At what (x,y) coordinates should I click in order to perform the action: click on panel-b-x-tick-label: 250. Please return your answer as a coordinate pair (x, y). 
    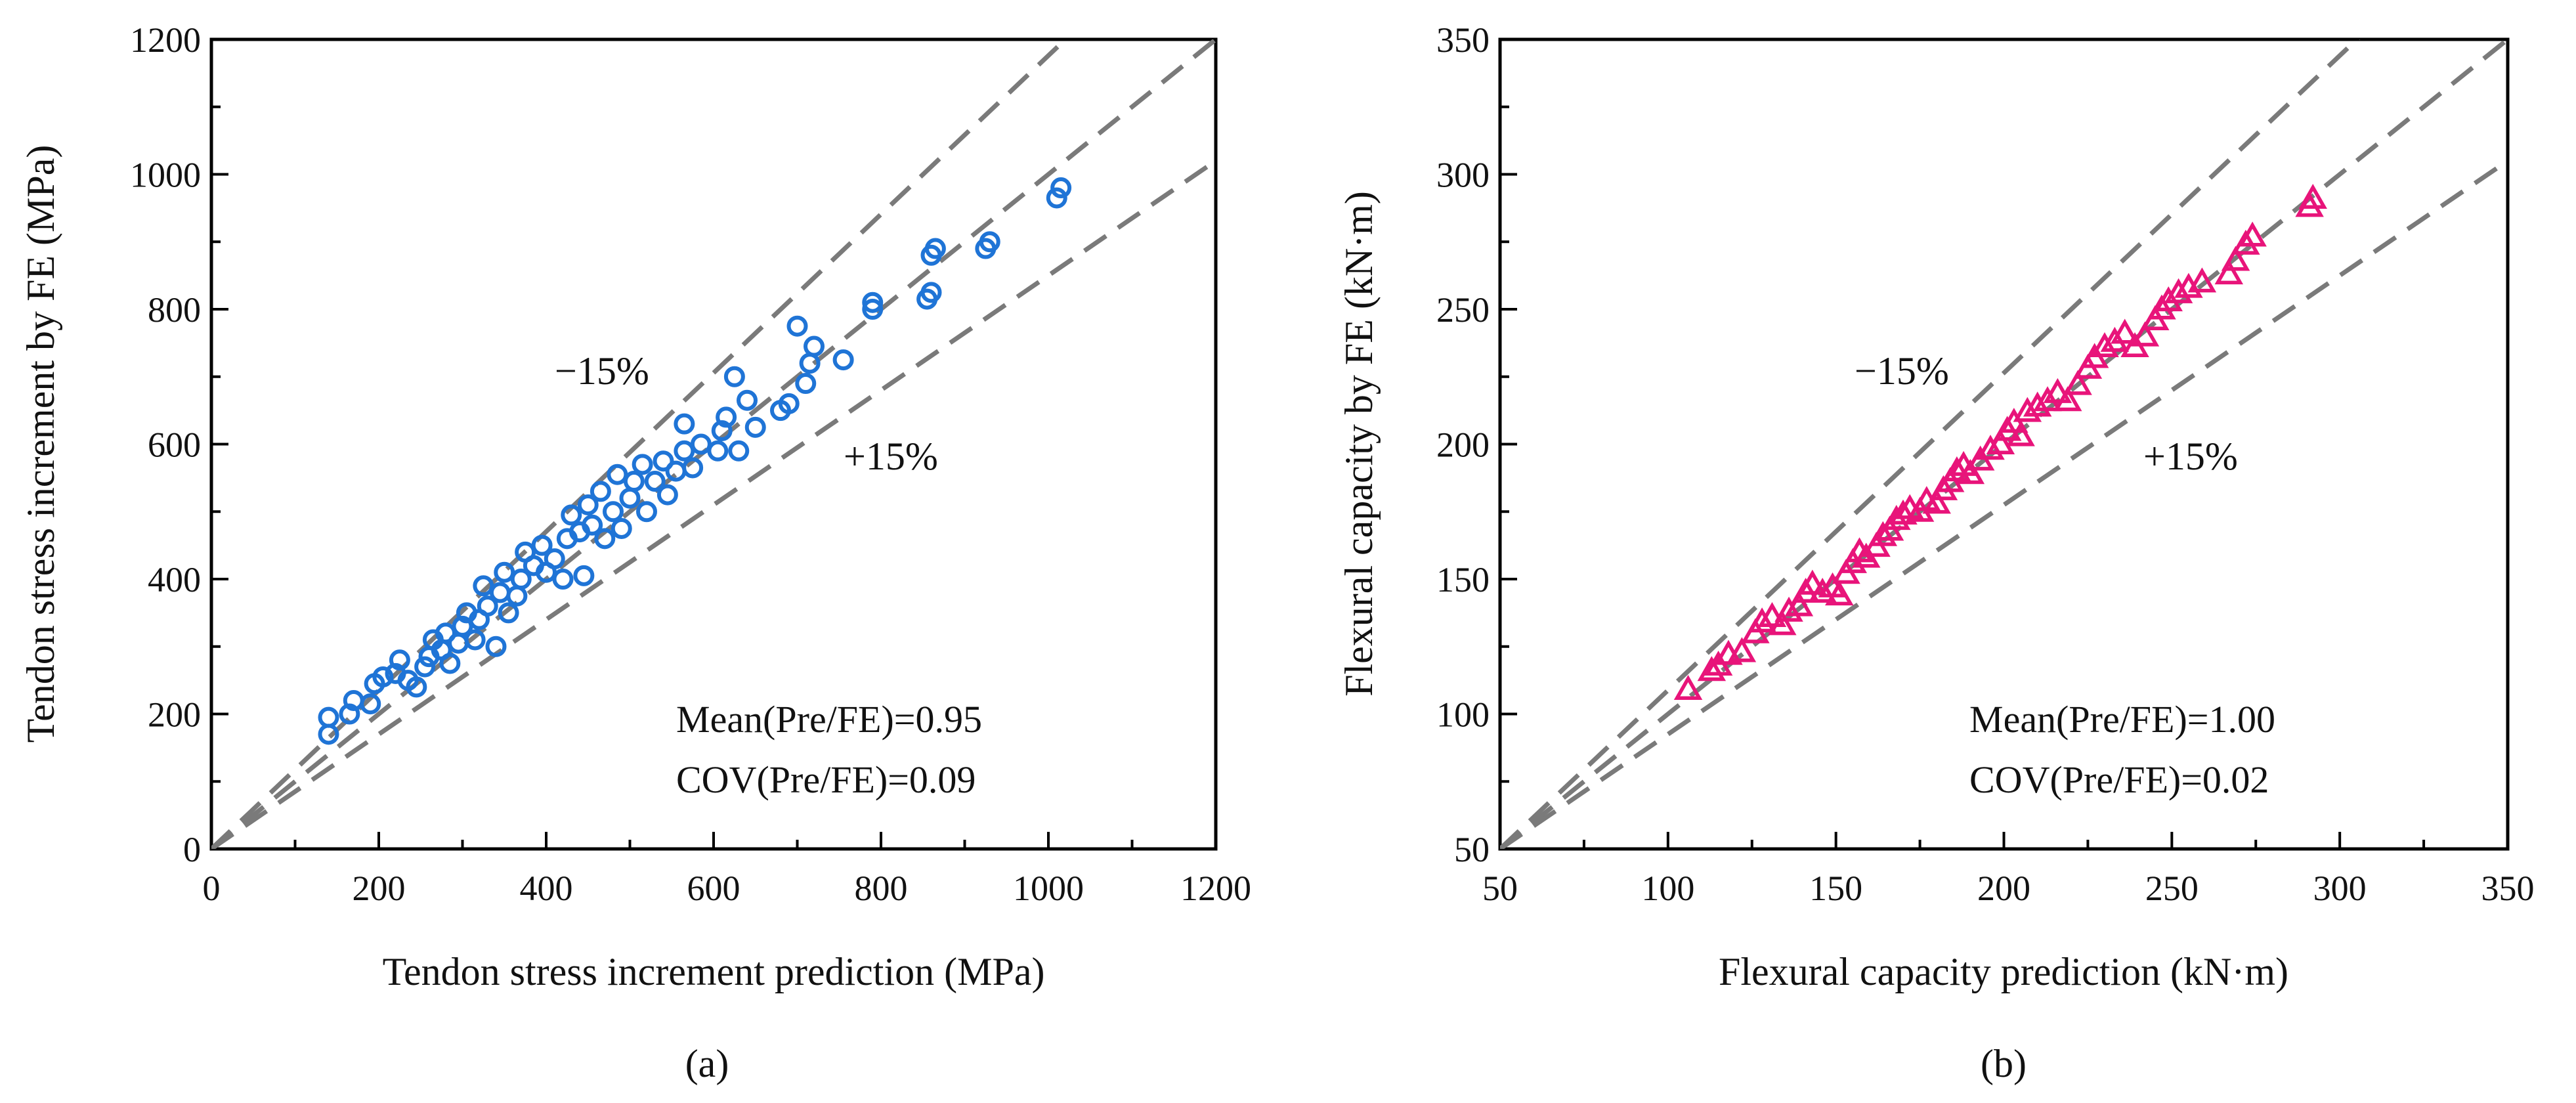
    Looking at the image, I should click on (2172, 888).